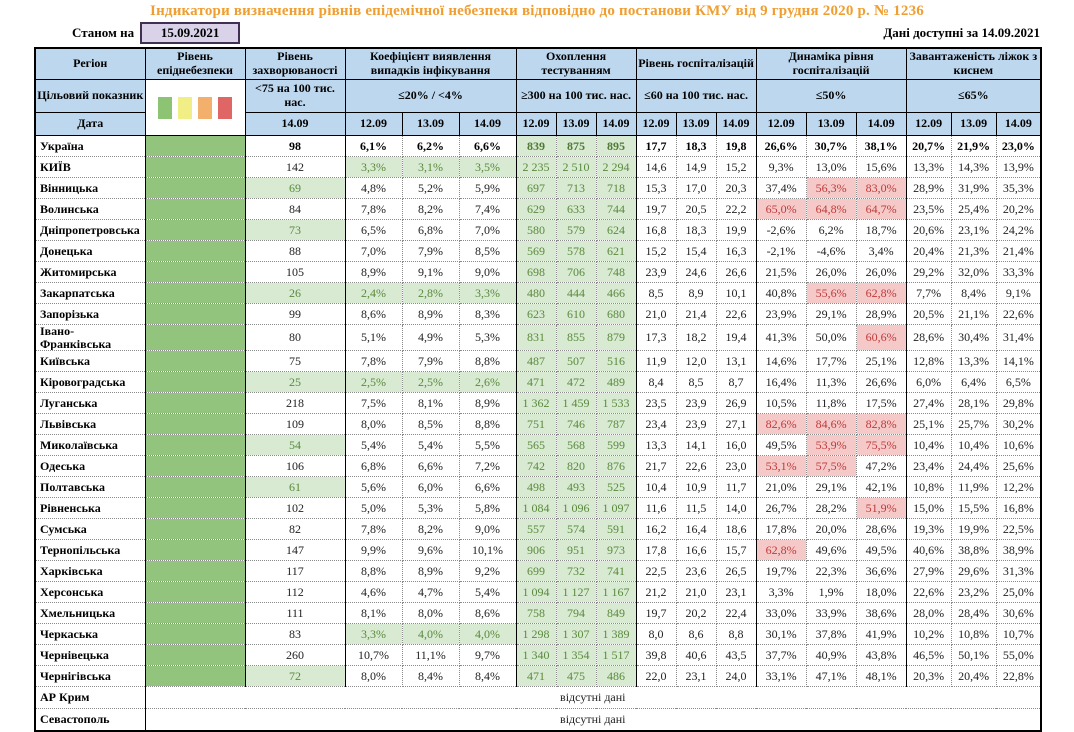 The image size is (1074, 732). Describe the element at coordinates (781, 251) in the screenshot. I see `dynamics-cell: -2,1%` at that location.